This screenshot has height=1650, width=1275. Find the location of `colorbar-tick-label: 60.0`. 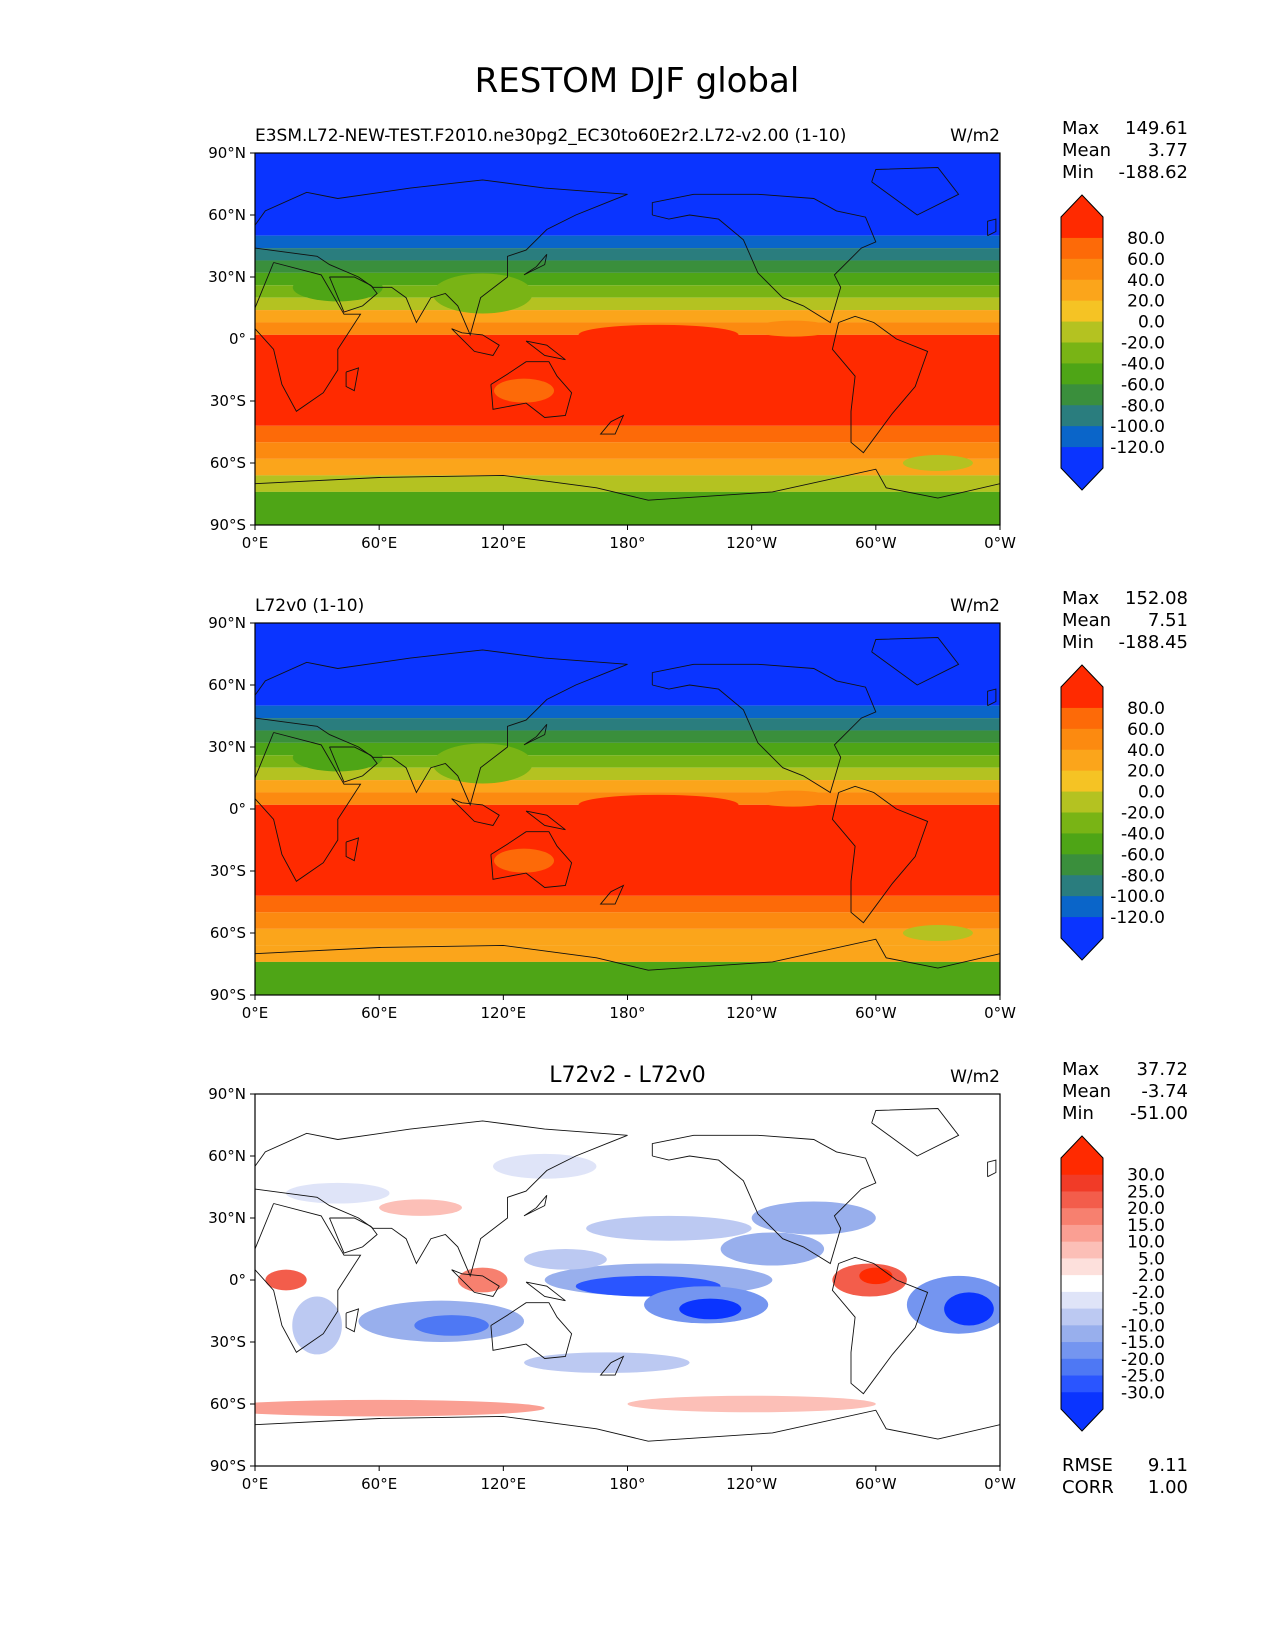

colorbar-tick-label: 60.0 is located at coordinates (1146, 730).